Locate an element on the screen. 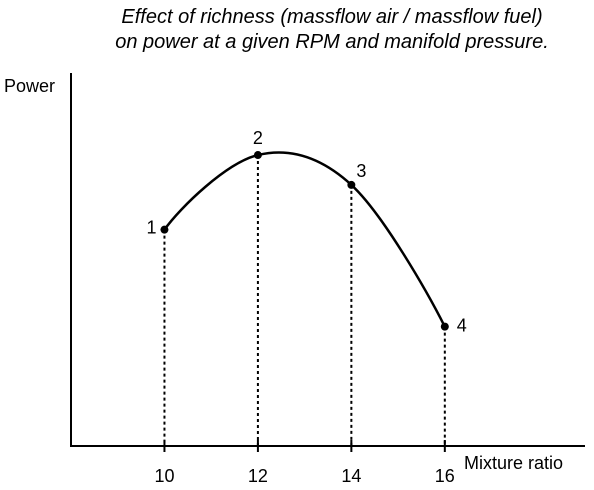 The height and width of the screenshot is (490, 594). x-axis-label: Mixture ratio is located at coordinates (513, 463).